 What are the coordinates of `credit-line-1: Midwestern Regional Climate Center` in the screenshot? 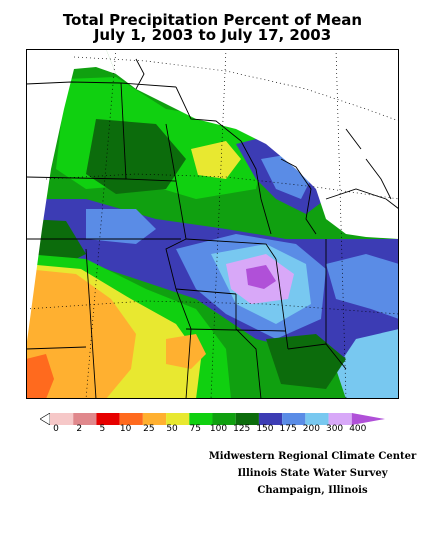 It's located at (312, 456).